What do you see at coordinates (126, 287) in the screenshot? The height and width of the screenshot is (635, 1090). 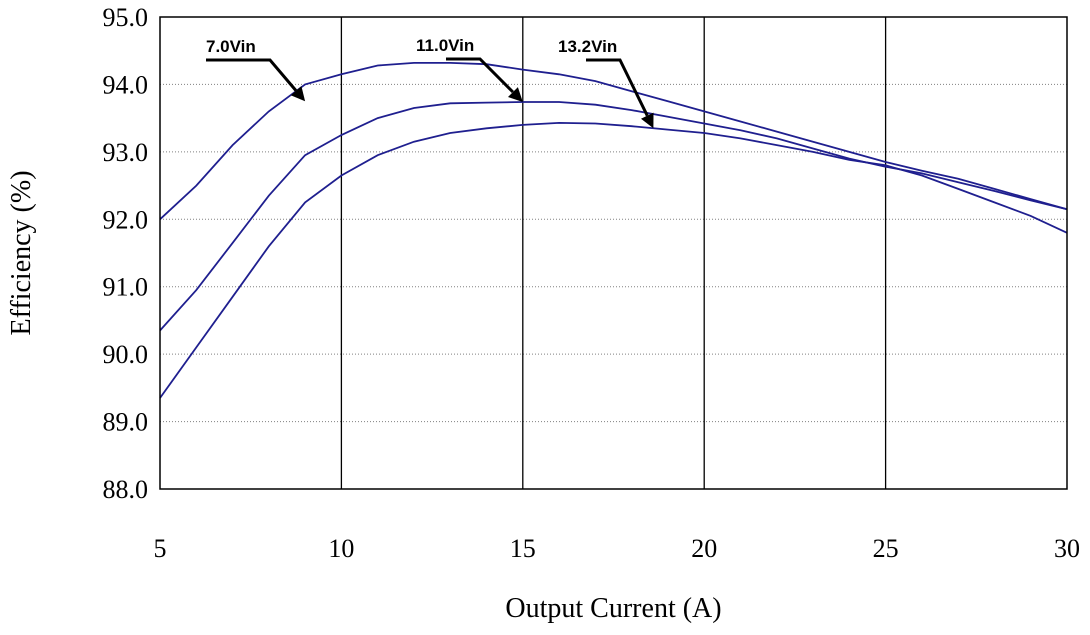 I see `y-tick-label: 91.0` at bounding box center [126, 287].